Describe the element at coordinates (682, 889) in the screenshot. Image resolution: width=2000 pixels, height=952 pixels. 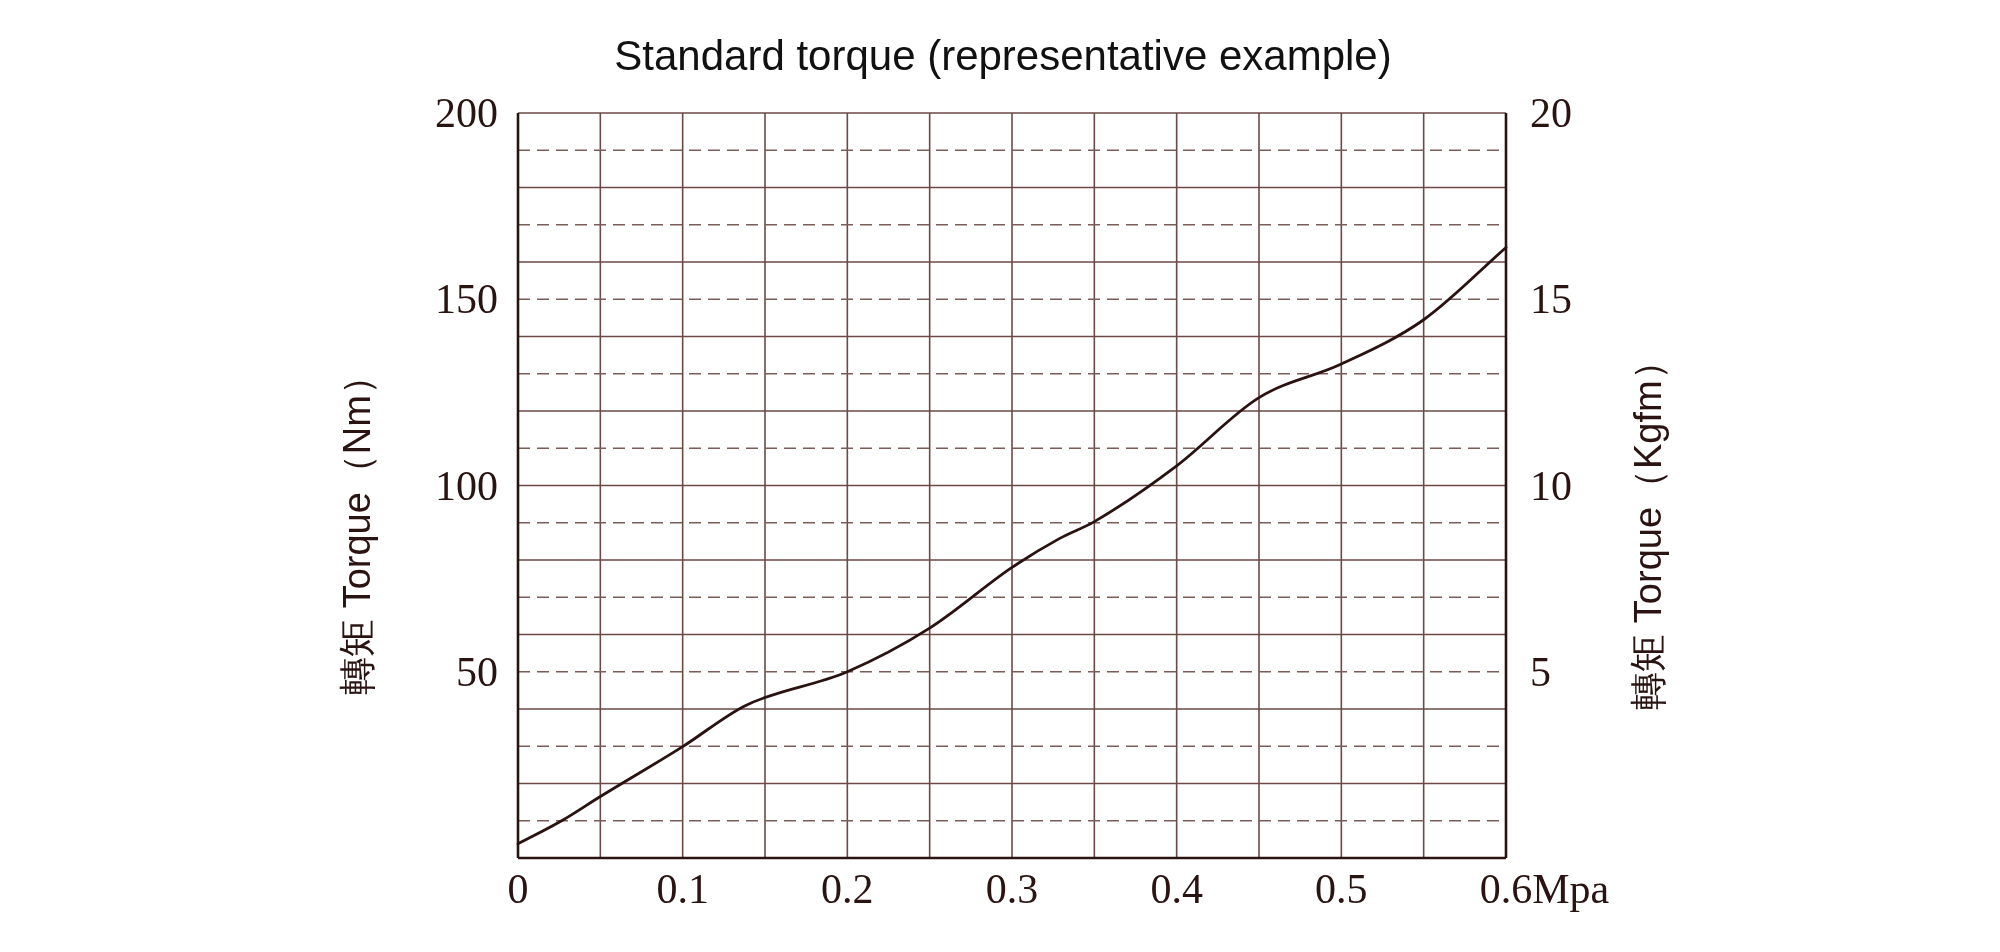
I see `x-tick-label: 0.1` at that location.